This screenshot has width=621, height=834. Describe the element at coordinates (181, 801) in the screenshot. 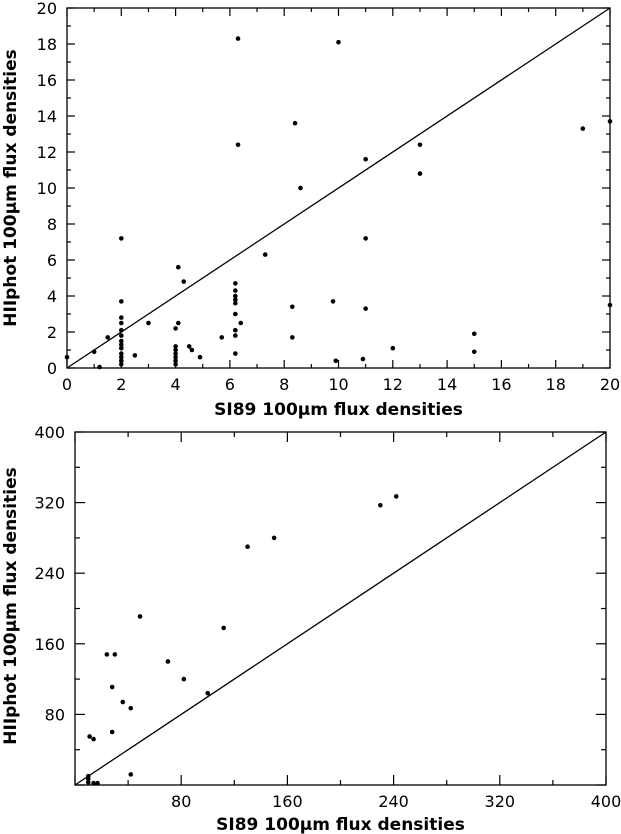

I see `x-tick-label: 80` at that location.